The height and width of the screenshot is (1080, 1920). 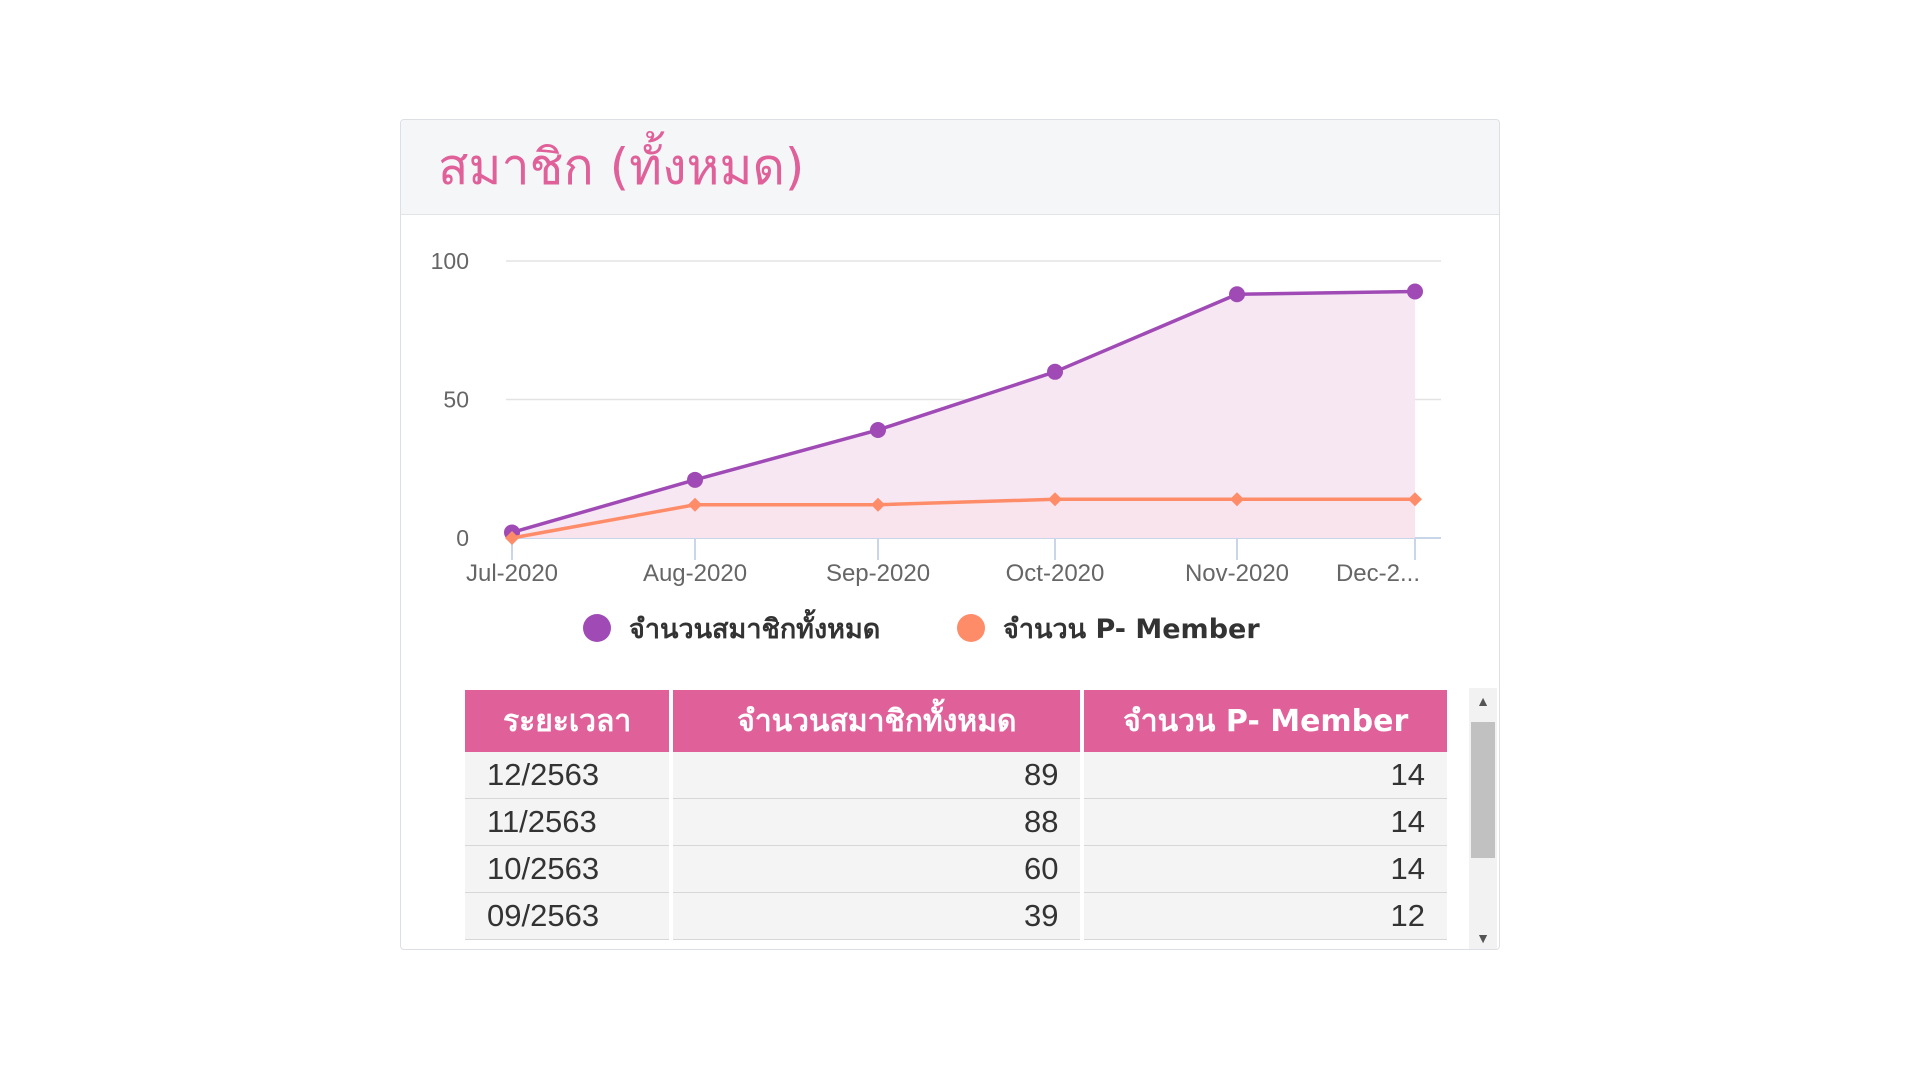 What do you see at coordinates (1131, 629) in the screenshot?
I see `legend-label: จำนวน P- Member` at bounding box center [1131, 629].